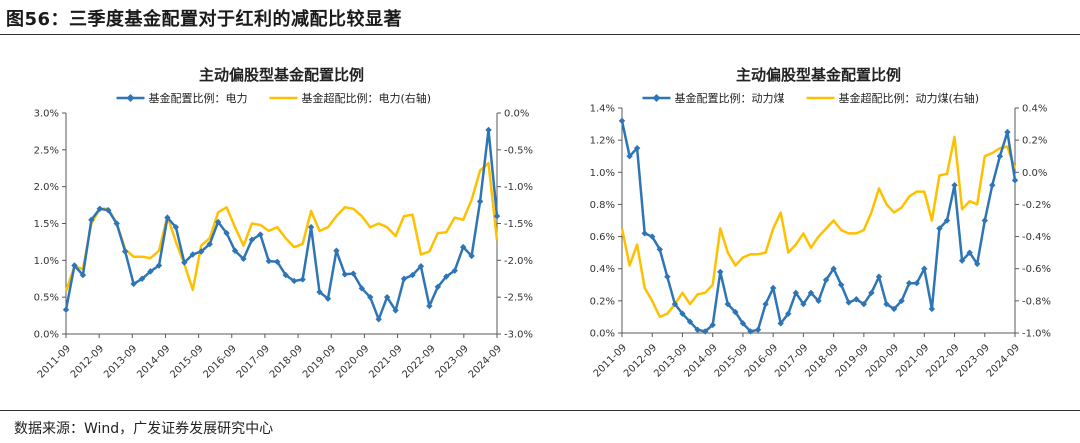 This screenshot has width=1080, height=443. What do you see at coordinates (418, 361) in the screenshot?
I see `x-tick-label: 2022-09` at bounding box center [418, 361].